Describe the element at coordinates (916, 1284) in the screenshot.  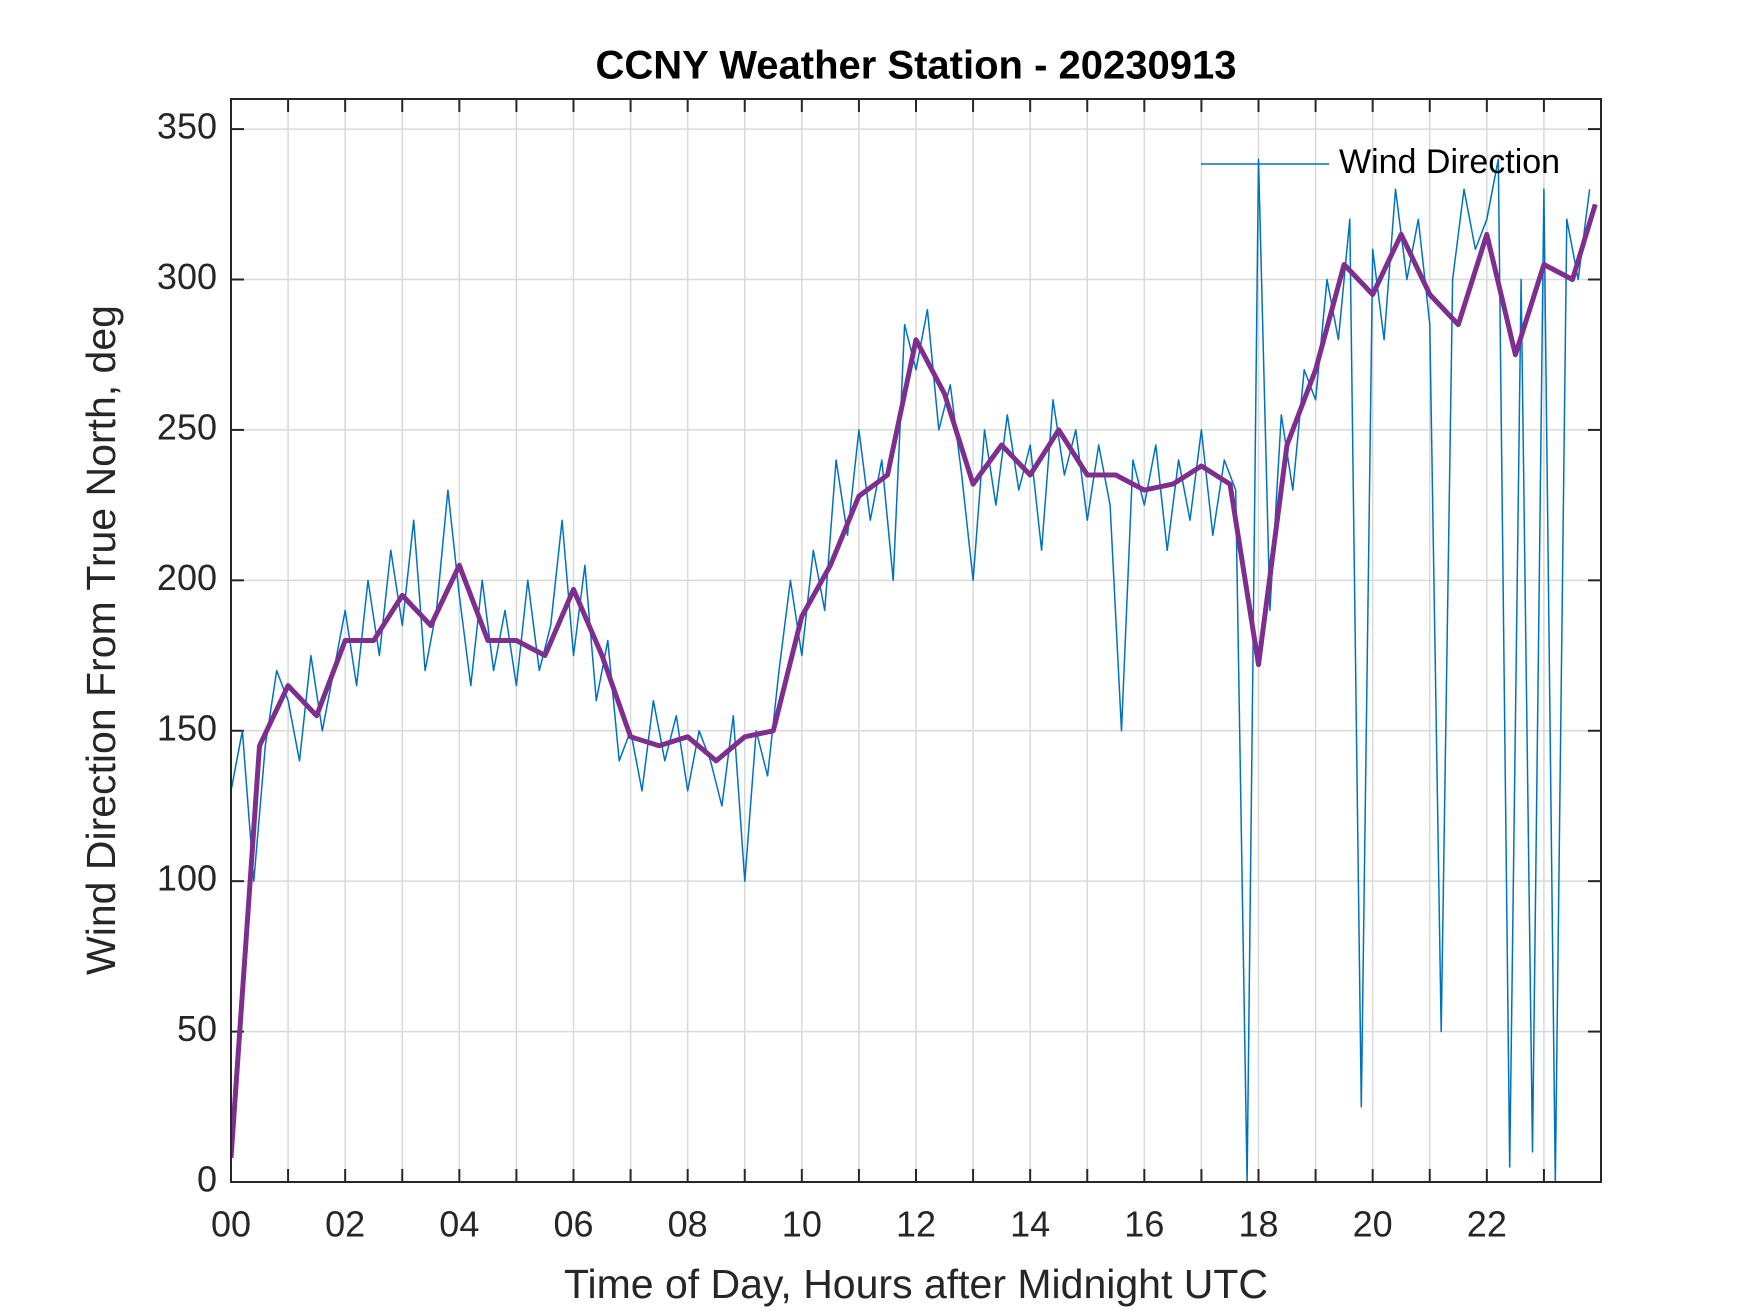
I see `x-axis-label: Time of Day, Hours after Midnight UTC` at that location.